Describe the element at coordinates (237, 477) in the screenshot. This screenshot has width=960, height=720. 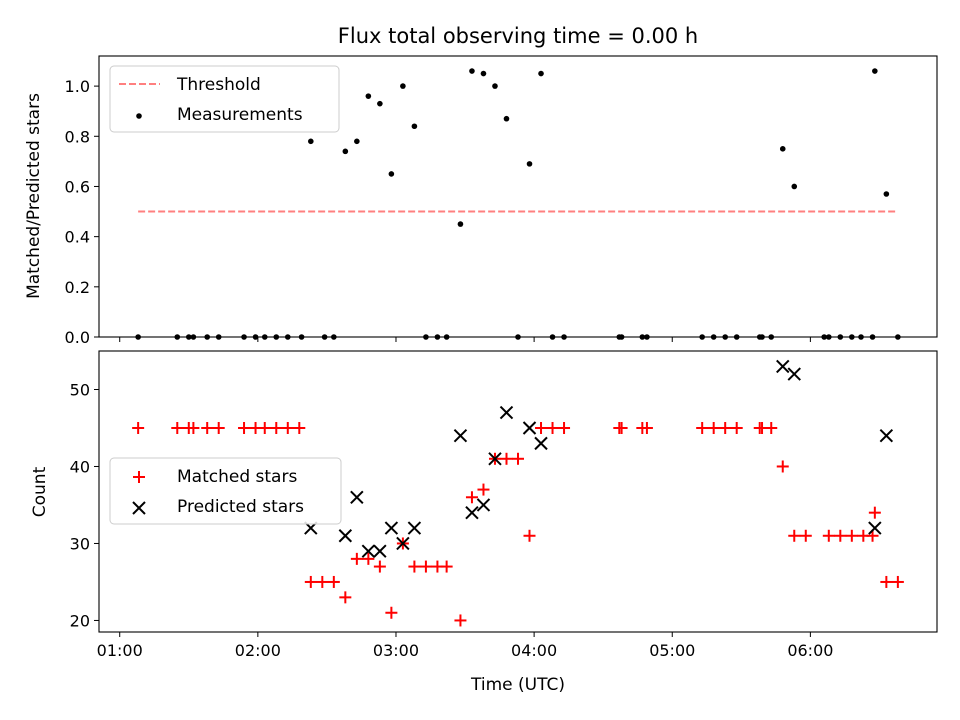
I see `legend-matched-label: Matched stars` at that location.